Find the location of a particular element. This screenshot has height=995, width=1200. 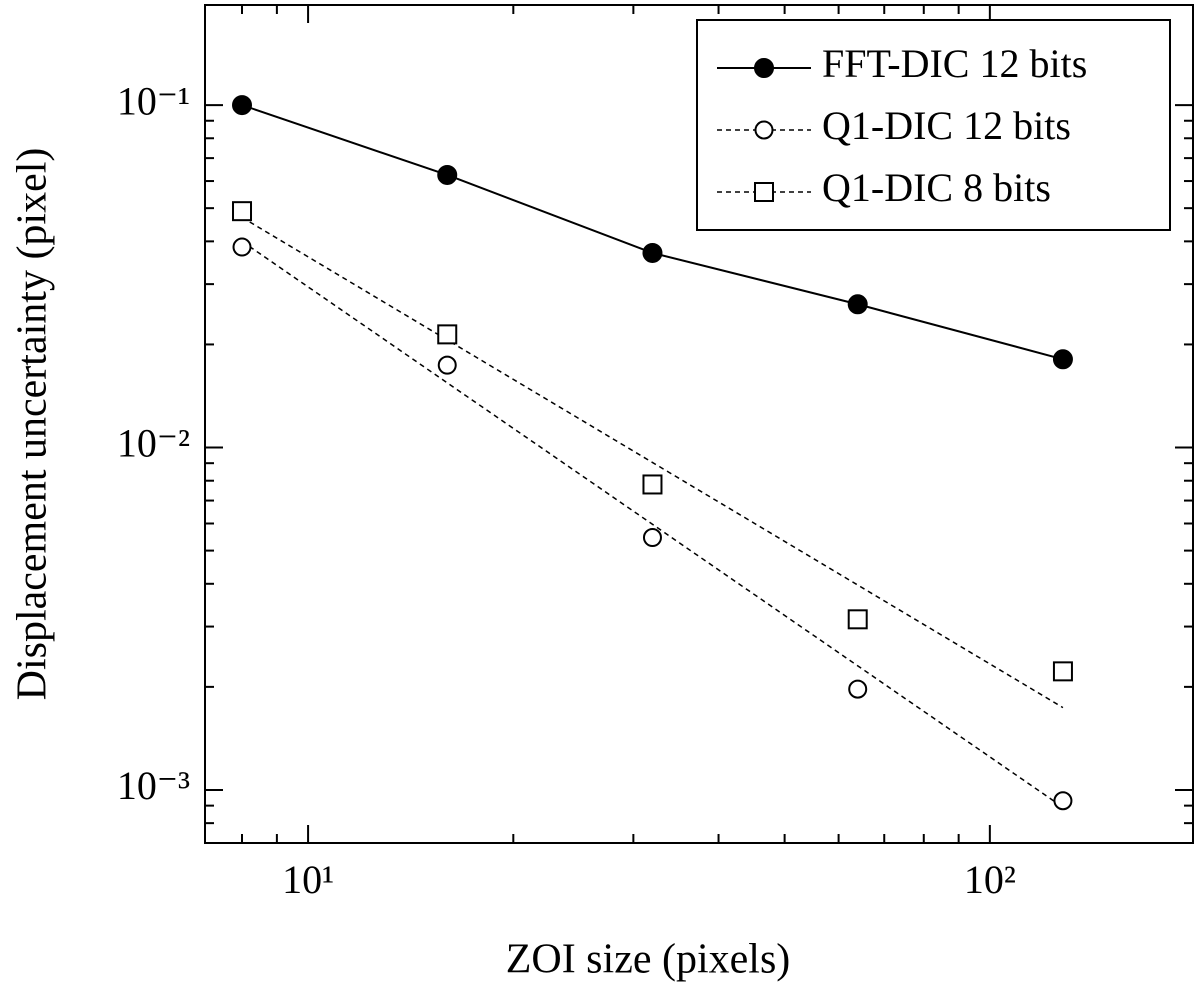

y-tick-label: 10⁻³ is located at coordinates (153, 785).